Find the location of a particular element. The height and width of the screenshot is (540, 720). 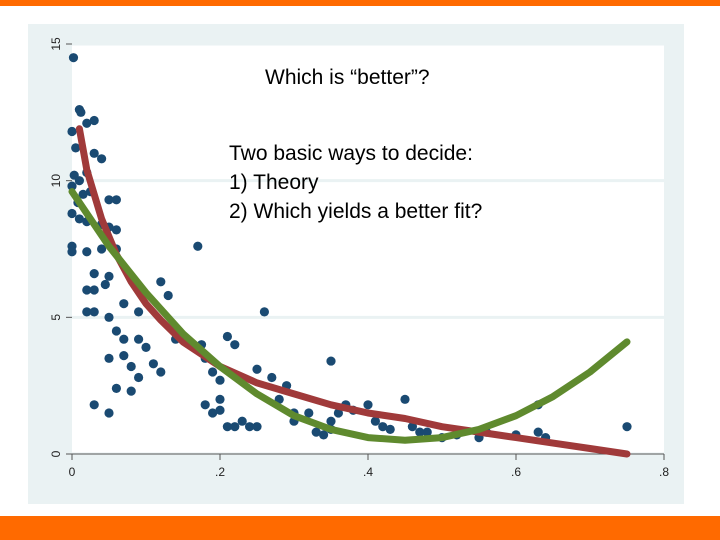

y-tick-label: 5 is located at coordinates (56, 317).